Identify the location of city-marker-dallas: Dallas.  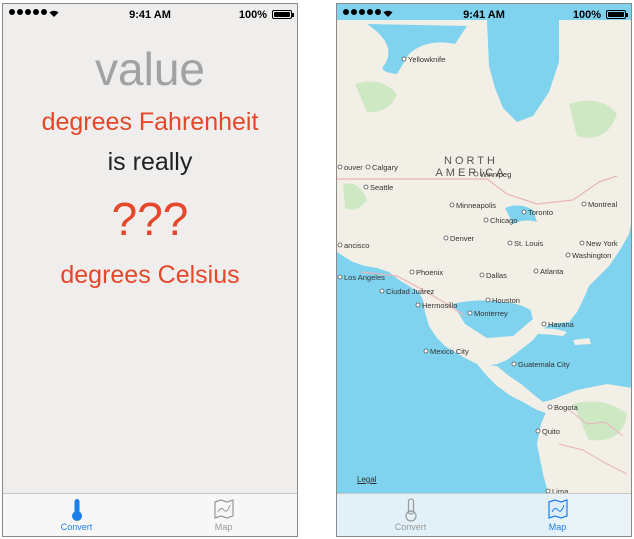
(493, 275).